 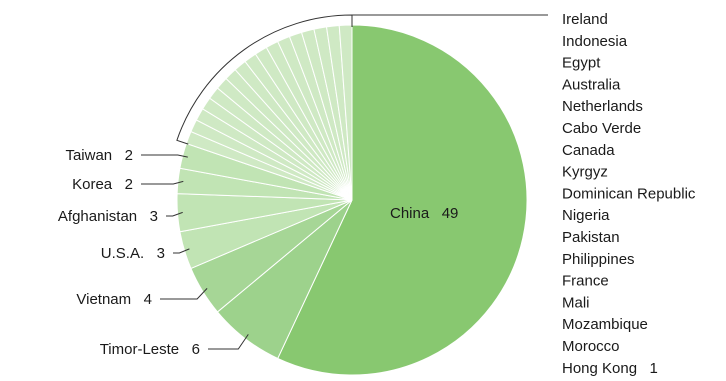 What do you see at coordinates (585, 281) in the screenshot?
I see `group-list-item-france: France` at bounding box center [585, 281].